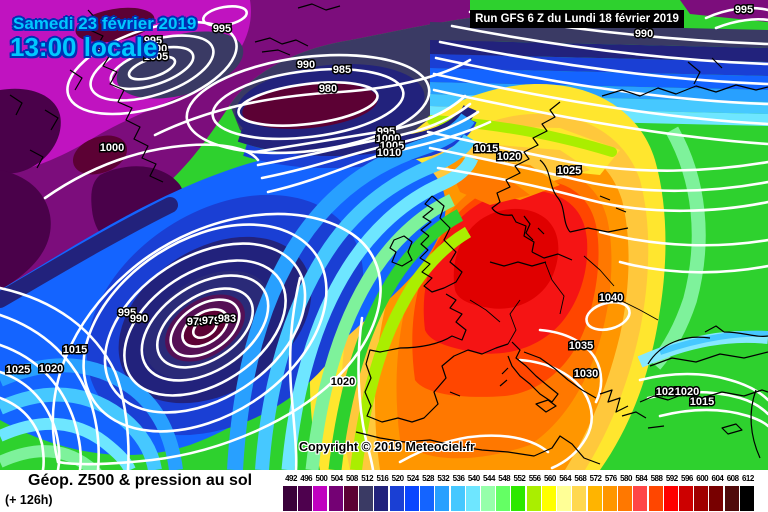 The width and height of the screenshot is (768, 512). What do you see at coordinates (473, 478) in the screenshot?
I see `legend-value: 540` at bounding box center [473, 478].